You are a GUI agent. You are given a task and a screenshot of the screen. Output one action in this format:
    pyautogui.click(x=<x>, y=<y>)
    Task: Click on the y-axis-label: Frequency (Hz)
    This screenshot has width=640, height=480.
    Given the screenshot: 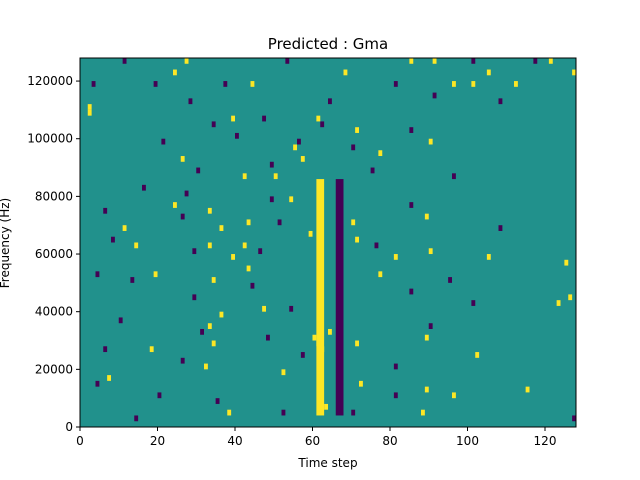 What is the action you would take?
    pyautogui.click(x=6, y=243)
    